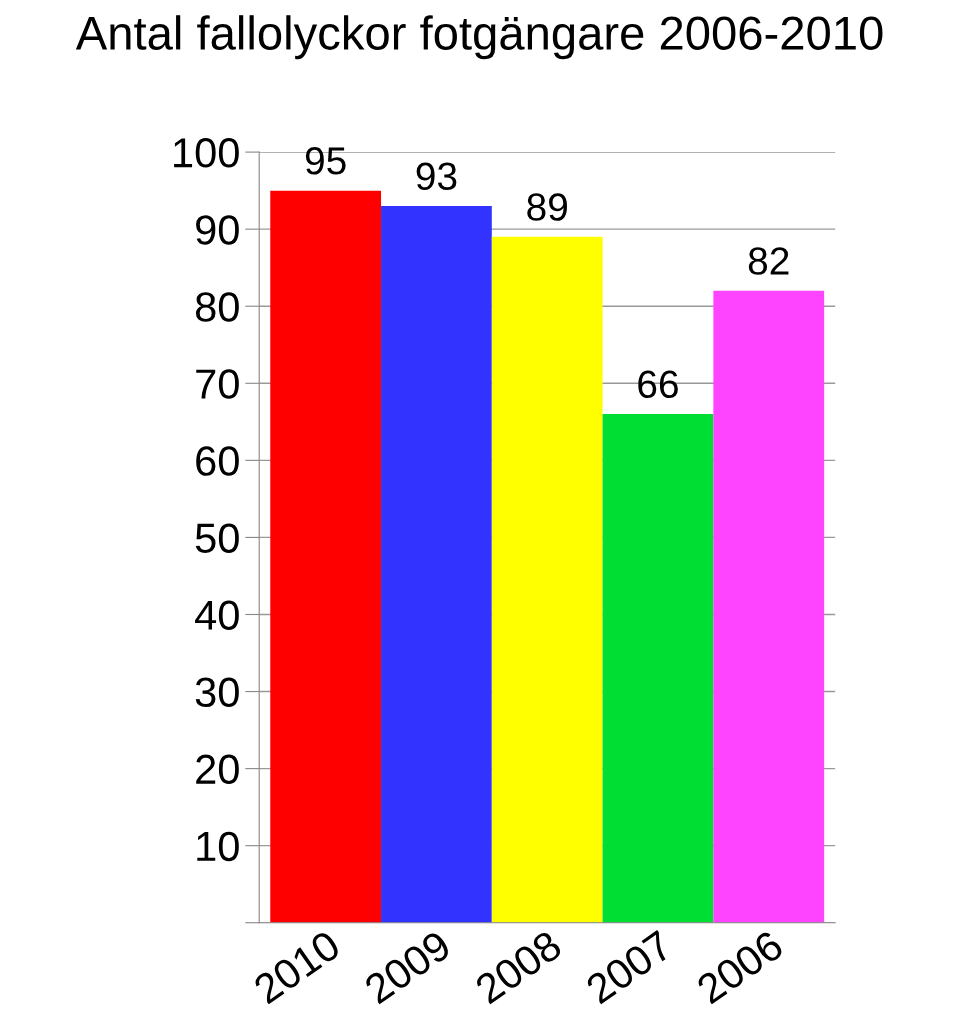 This screenshot has width=960, height=1014. I want to click on y-tick-label: 60, so click(217, 461).